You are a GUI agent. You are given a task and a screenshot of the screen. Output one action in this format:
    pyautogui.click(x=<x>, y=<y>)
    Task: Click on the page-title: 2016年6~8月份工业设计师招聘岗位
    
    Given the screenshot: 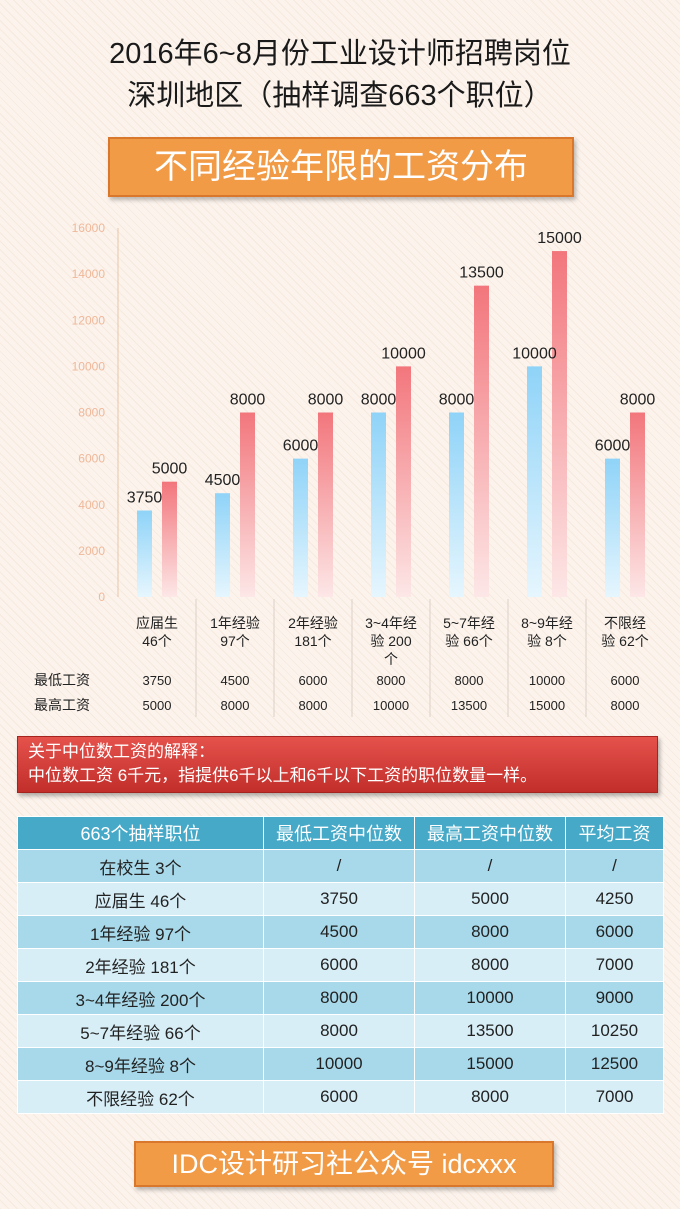 What is the action you would take?
    pyautogui.click(x=340, y=54)
    